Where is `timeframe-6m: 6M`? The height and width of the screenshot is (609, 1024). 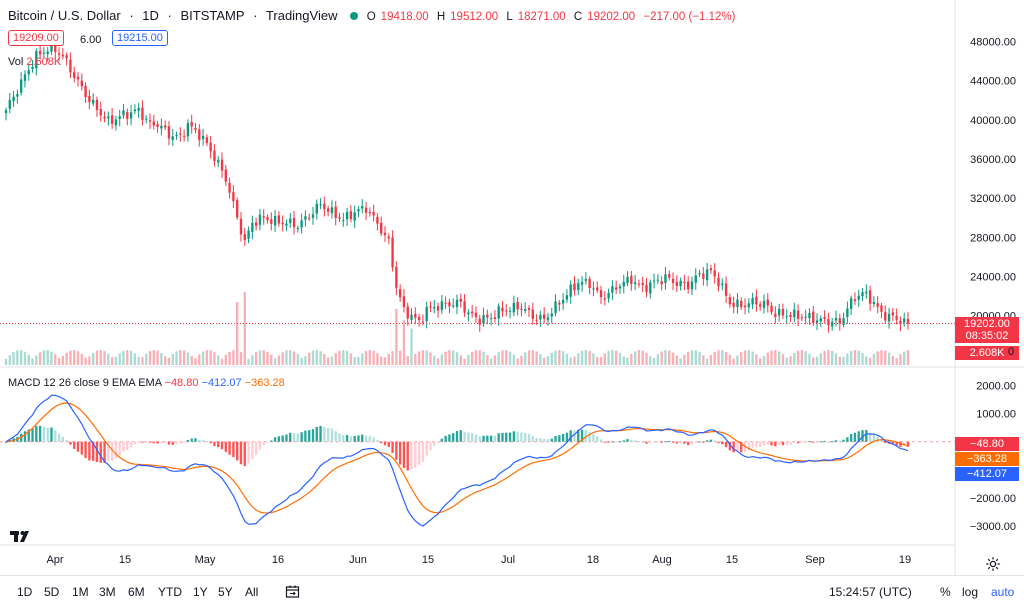
timeframe-6m: 6M is located at coordinates (136, 592).